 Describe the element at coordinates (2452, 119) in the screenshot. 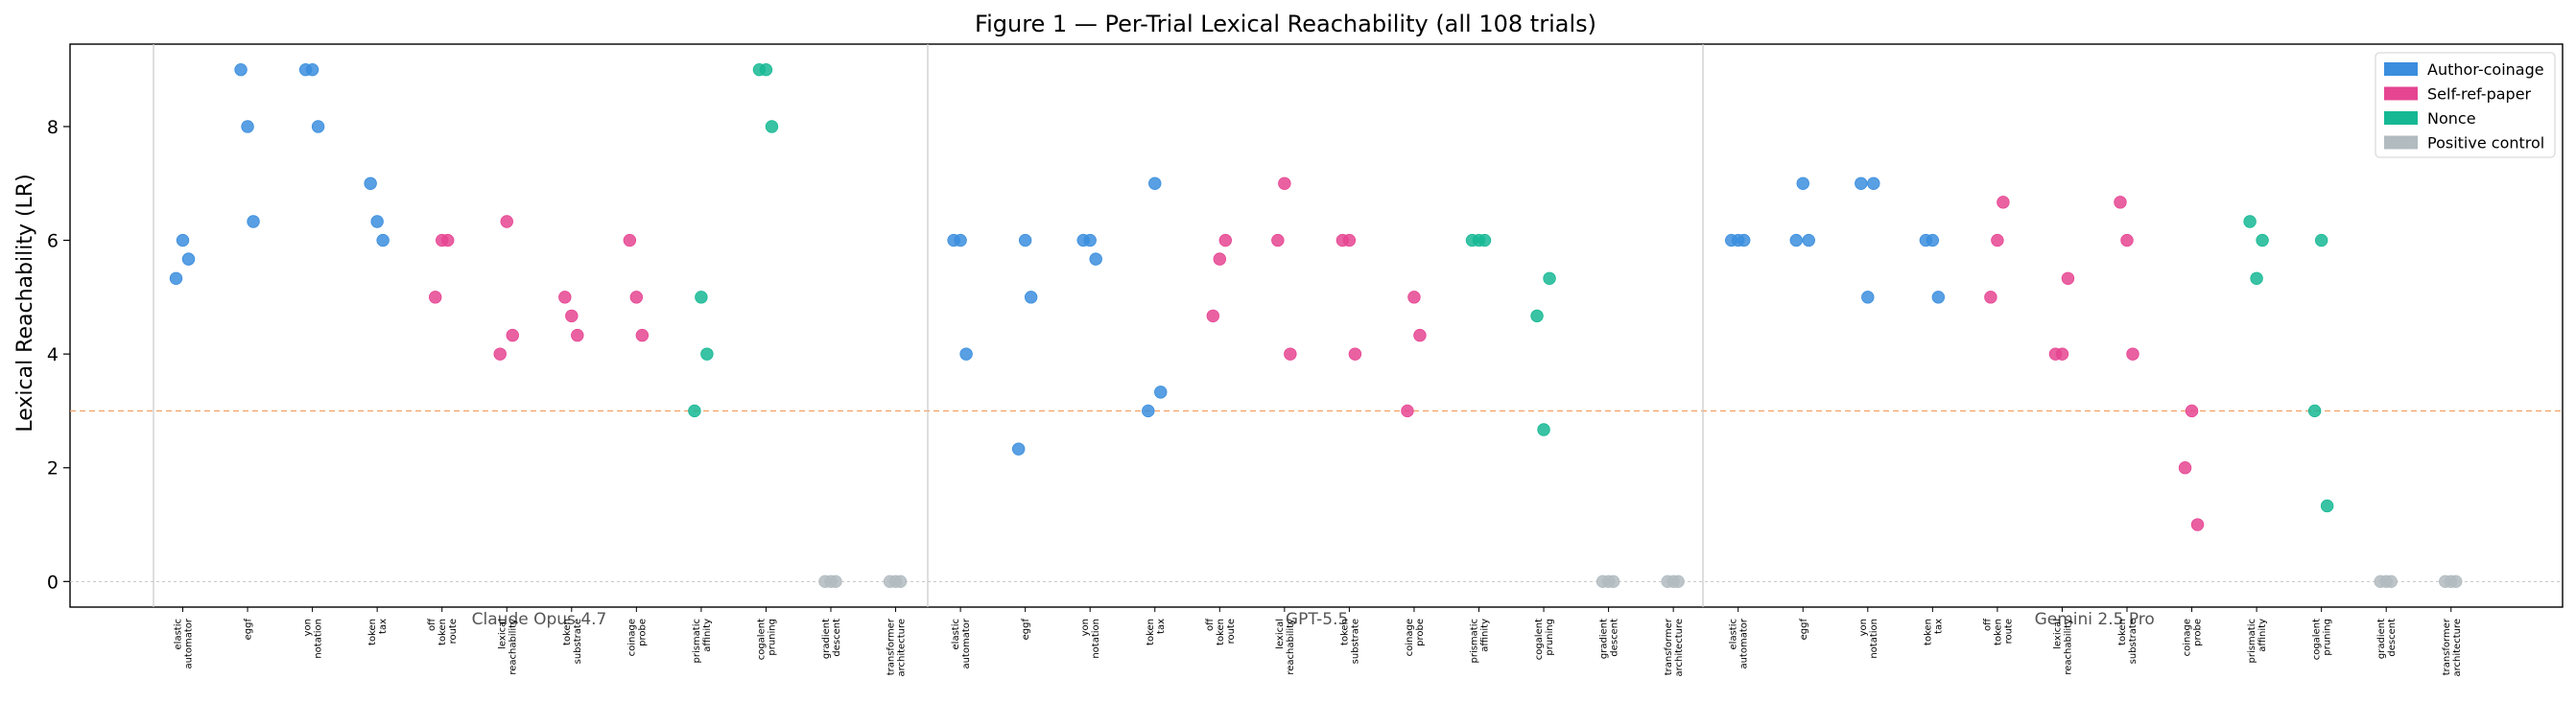

I see `legend-entry-label: Nonce` at that location.